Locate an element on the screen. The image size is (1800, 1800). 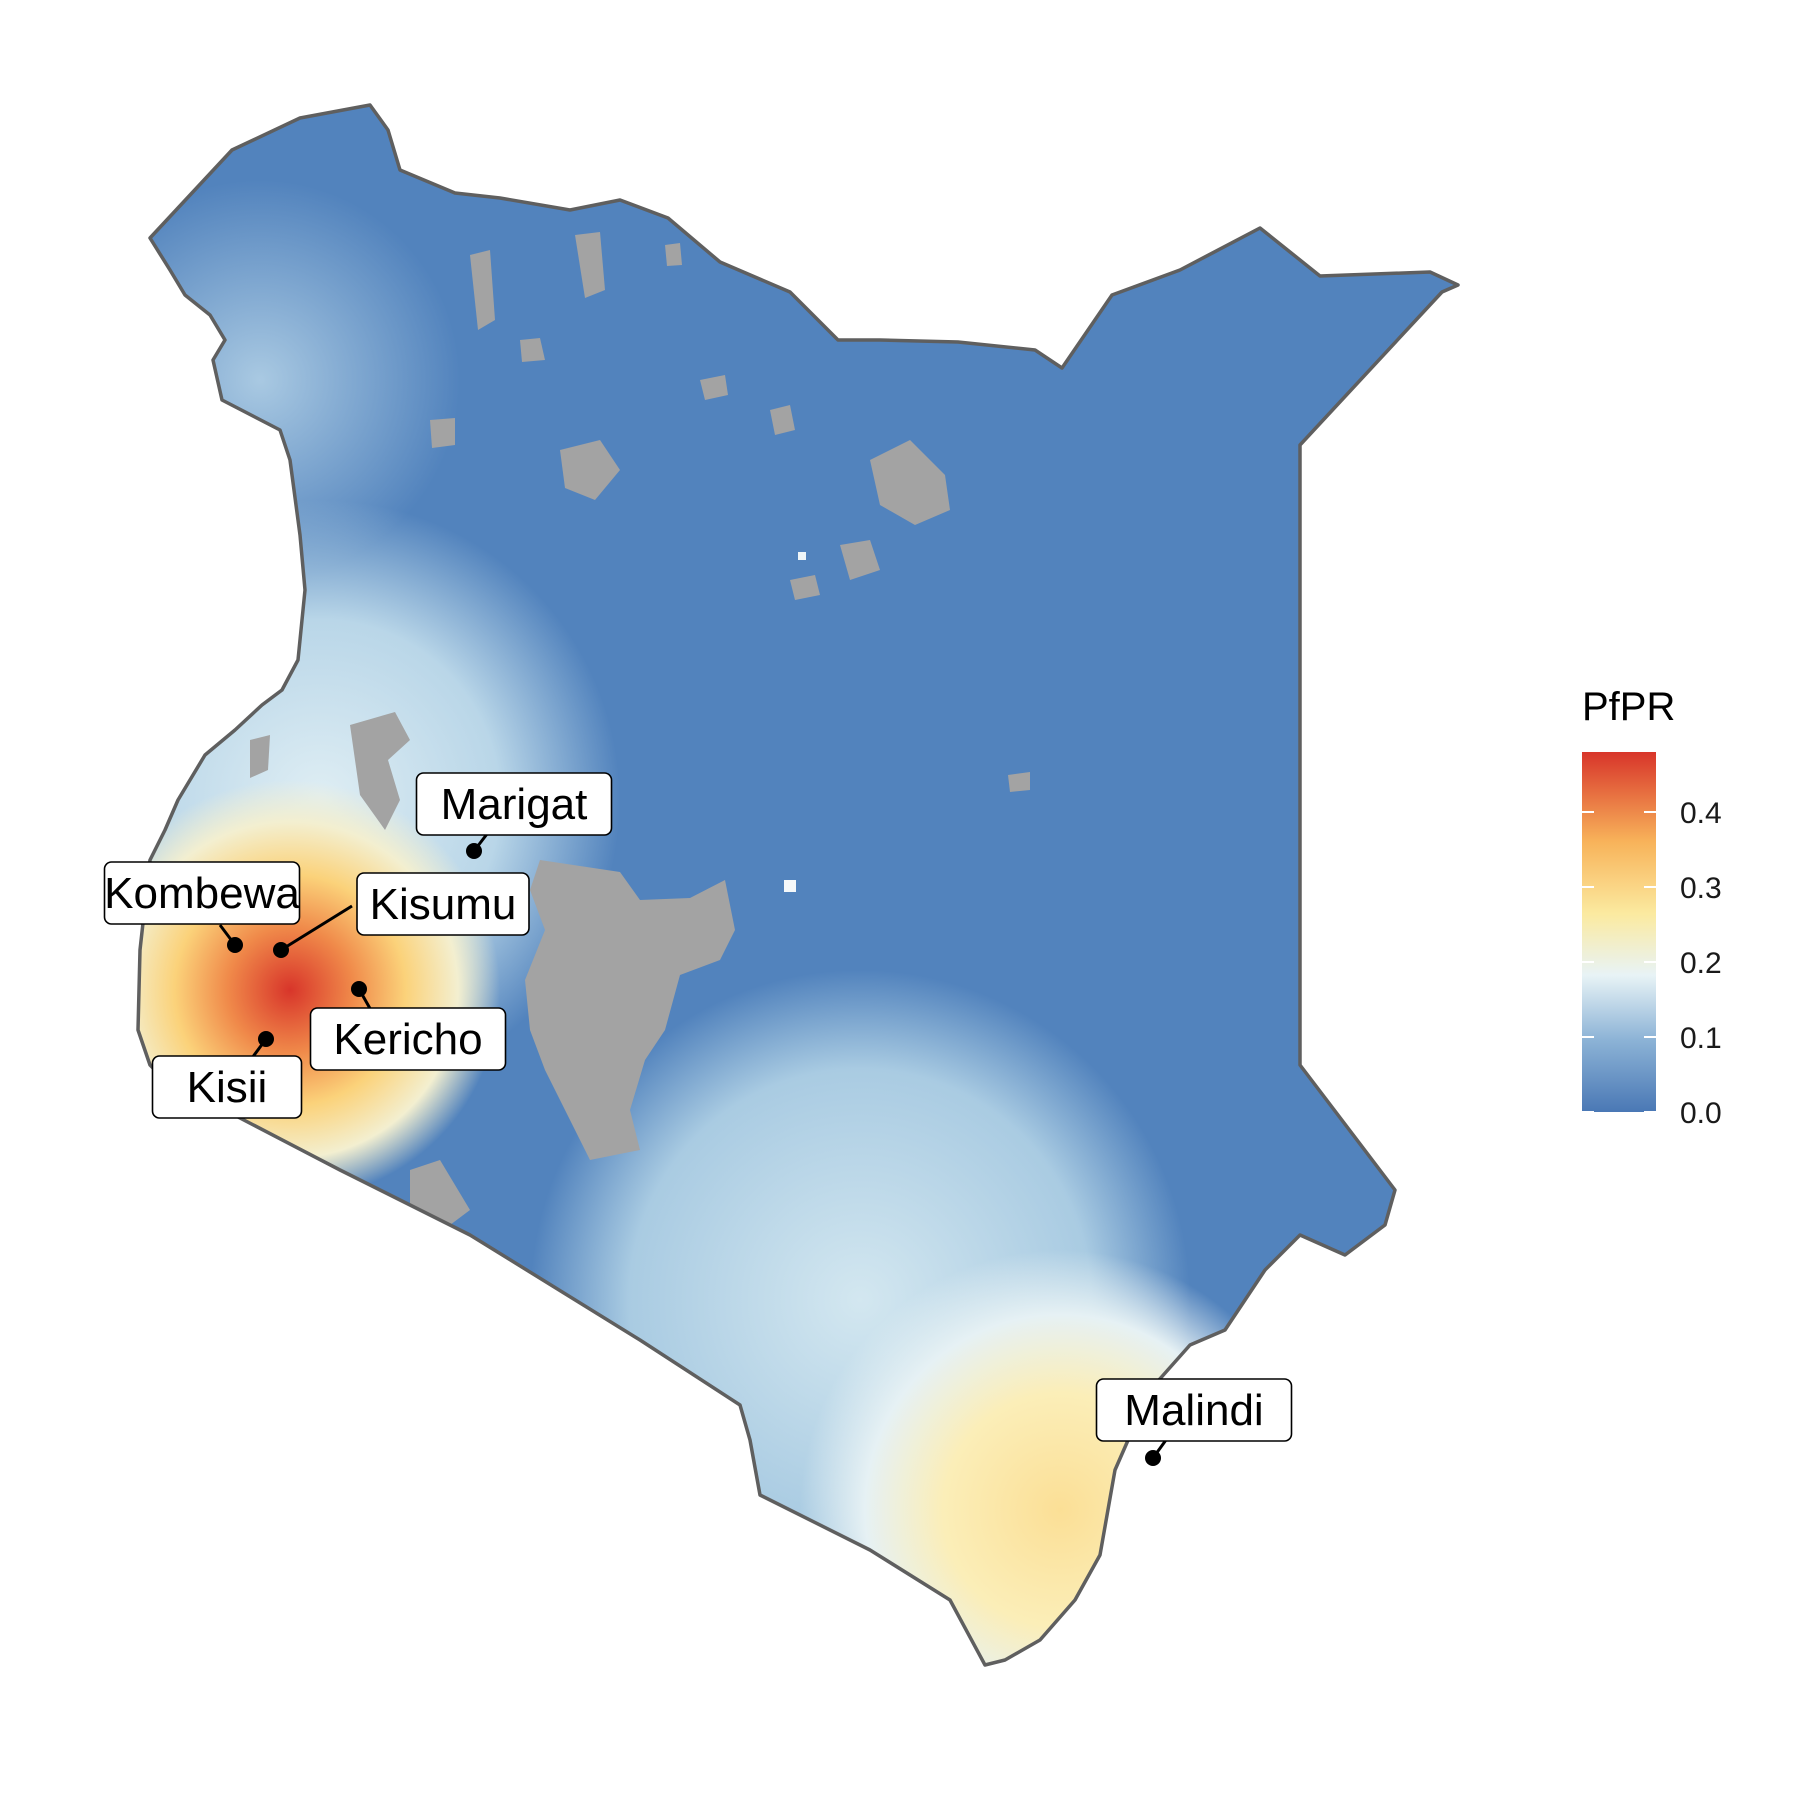
site-label-text: Malindi is located at coordinates (1193, 1410).